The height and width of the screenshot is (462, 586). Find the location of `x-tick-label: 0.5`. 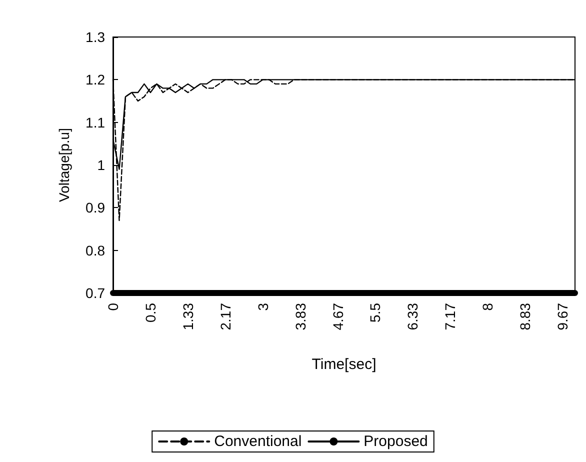

x-tick-label: 0.5 is located at coordinates (150, 312).